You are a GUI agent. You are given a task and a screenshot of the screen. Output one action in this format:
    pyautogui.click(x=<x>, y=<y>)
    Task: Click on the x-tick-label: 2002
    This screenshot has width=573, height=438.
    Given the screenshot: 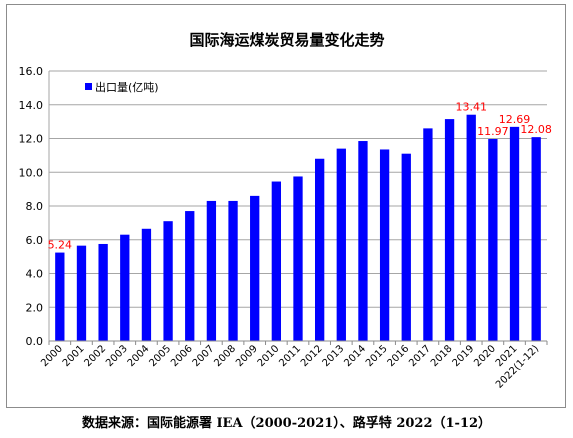 What is the action you would take?
    pyautogui.click(x=95, y=356)
    